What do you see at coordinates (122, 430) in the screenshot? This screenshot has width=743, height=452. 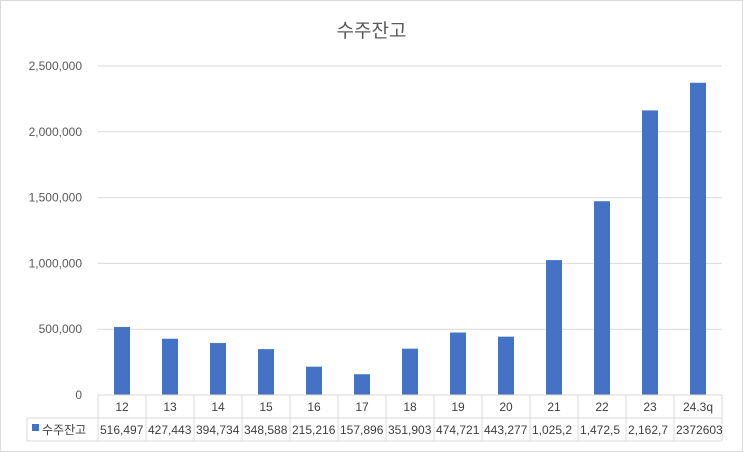 I see `table-value-cell: 516,497` at bounding box center [122, 430].